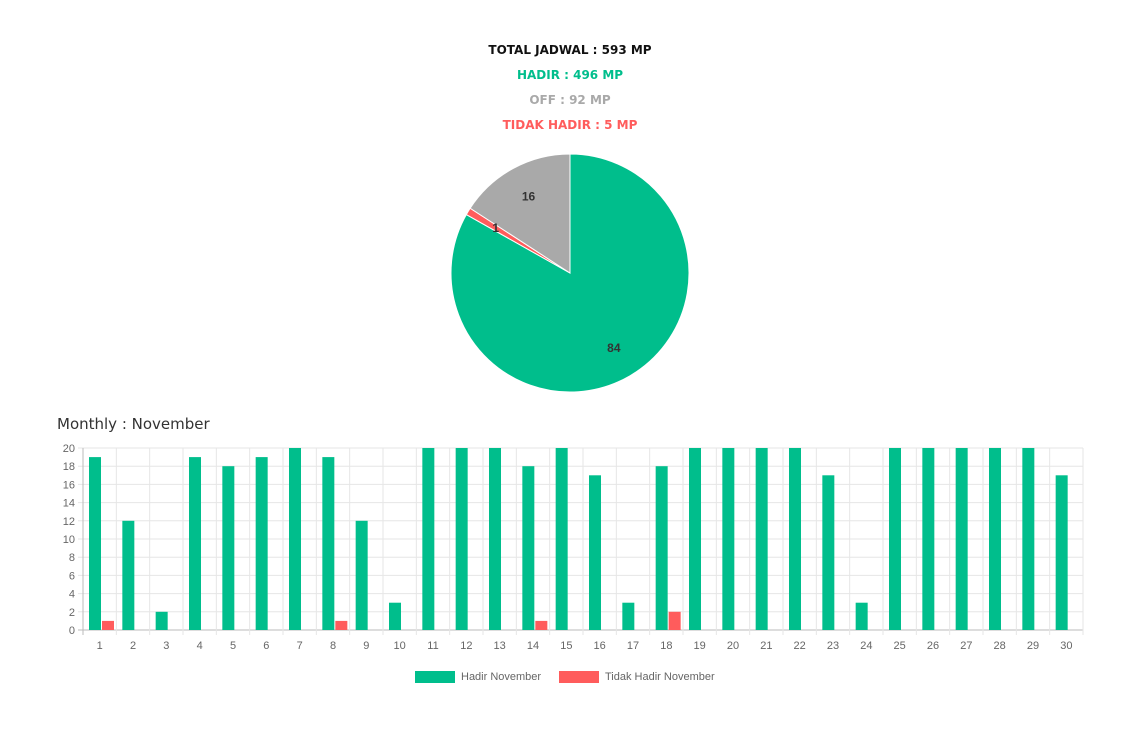 The height and width of the screenshot is (737, 1140). I want to click on legend-label-hadir: Hadir November, so click(501, 677).